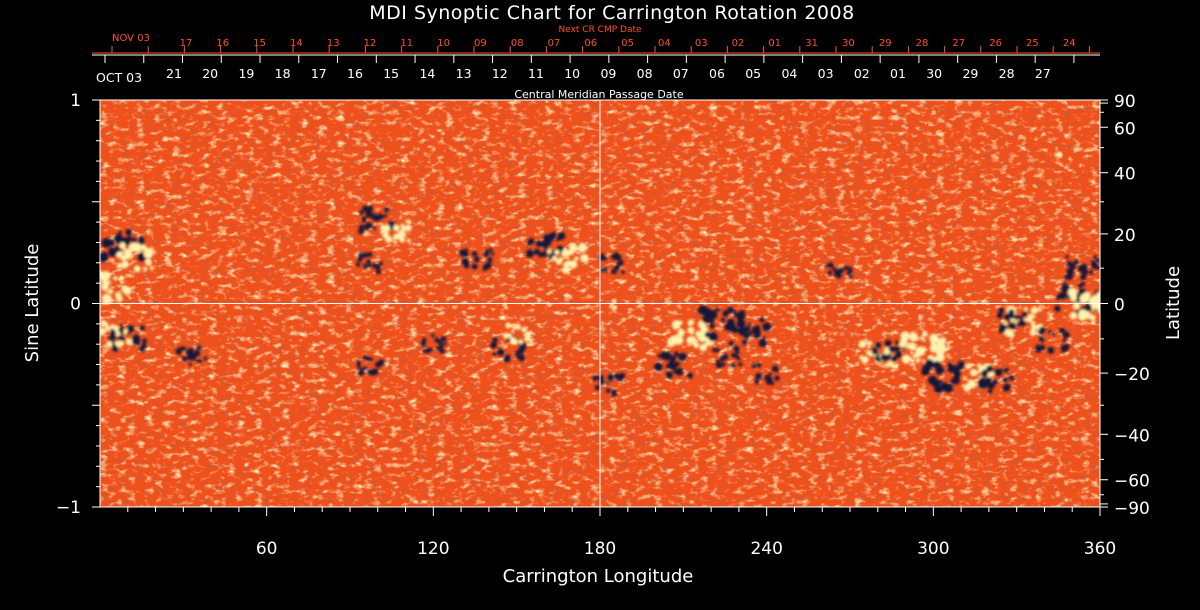 This screenshot has height=610, width=1200. What do you see at coordinates (753, 73) in the screenshot?
I see `cmp-date-label: 05` at bounding box center [753, 73].